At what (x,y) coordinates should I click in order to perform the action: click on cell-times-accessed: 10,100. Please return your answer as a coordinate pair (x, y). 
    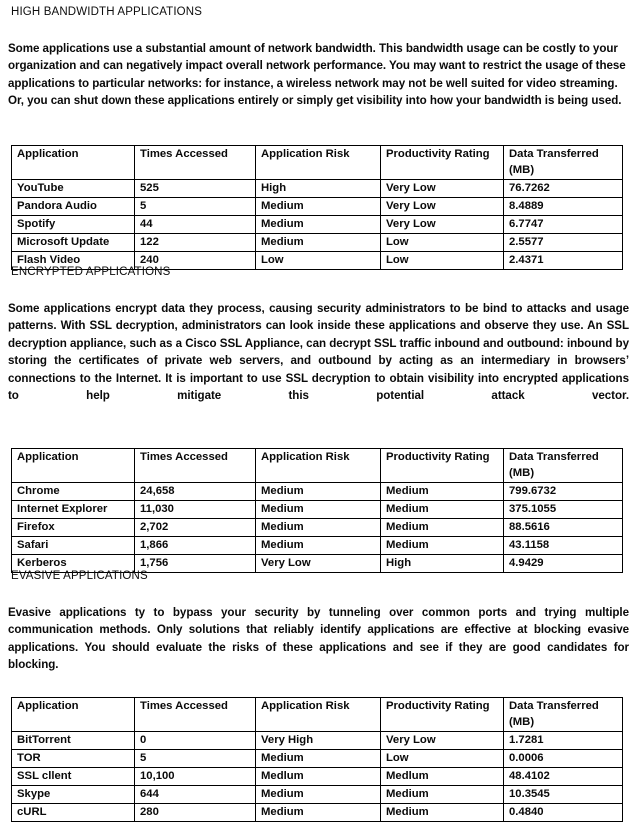
    Looking at the image, I should click on (195, 776).